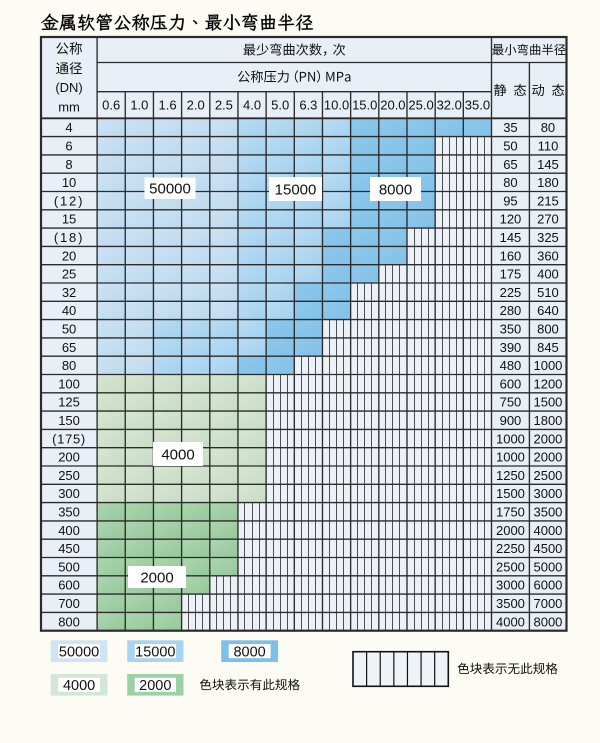 The width and height of the screenshot is (600, 743). I want to click on svg-text: 280, so click(511, 310).